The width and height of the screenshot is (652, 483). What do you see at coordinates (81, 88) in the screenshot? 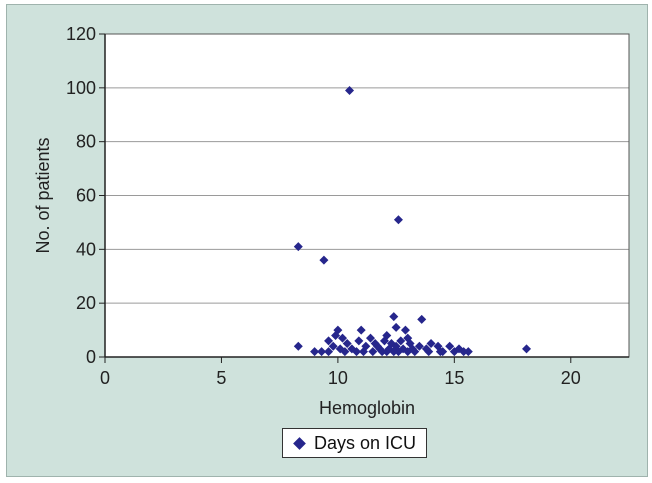
I see `y-tick-label: 100` at bounding box center [81, 88].